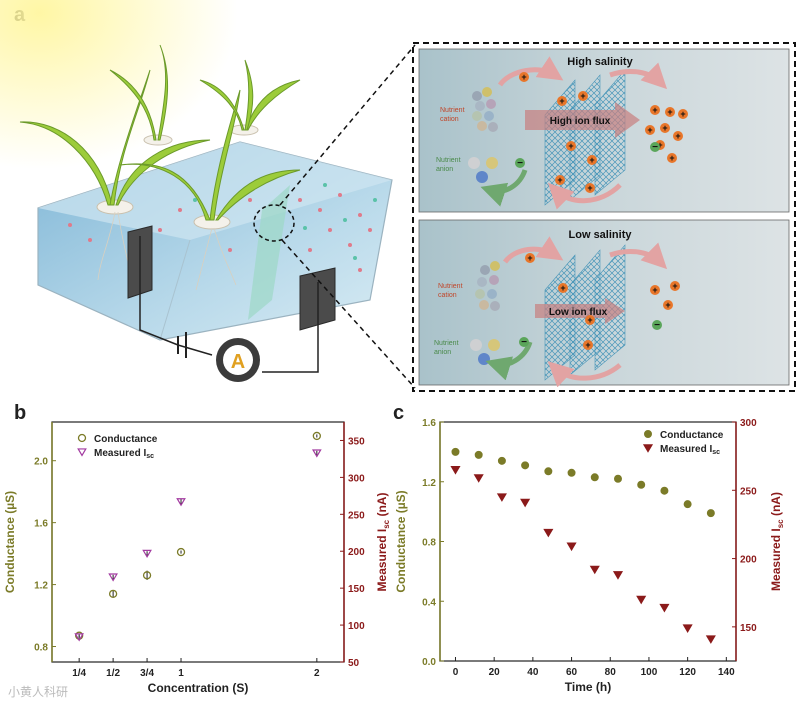  I want to click on y-axis-label-left: Conductance (µS), so click(401, 541).